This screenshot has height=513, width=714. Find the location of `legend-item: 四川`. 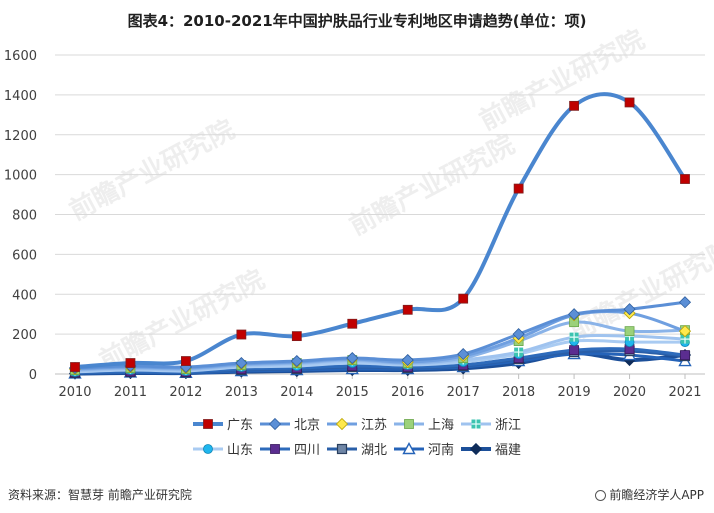

legend-item: 四川 is located at coordinates (290, 450).